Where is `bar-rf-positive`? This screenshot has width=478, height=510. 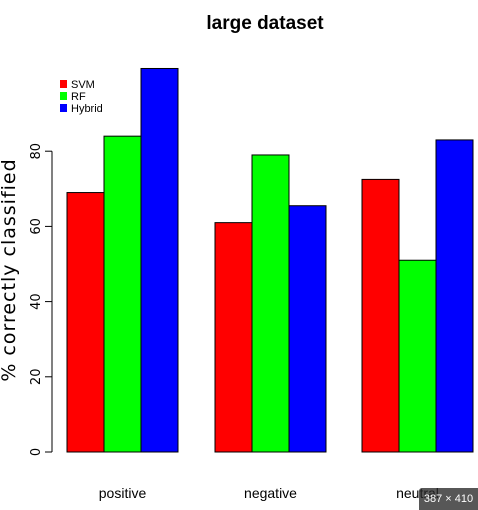 bar-rf-positive is located at coordinates (122, 294).